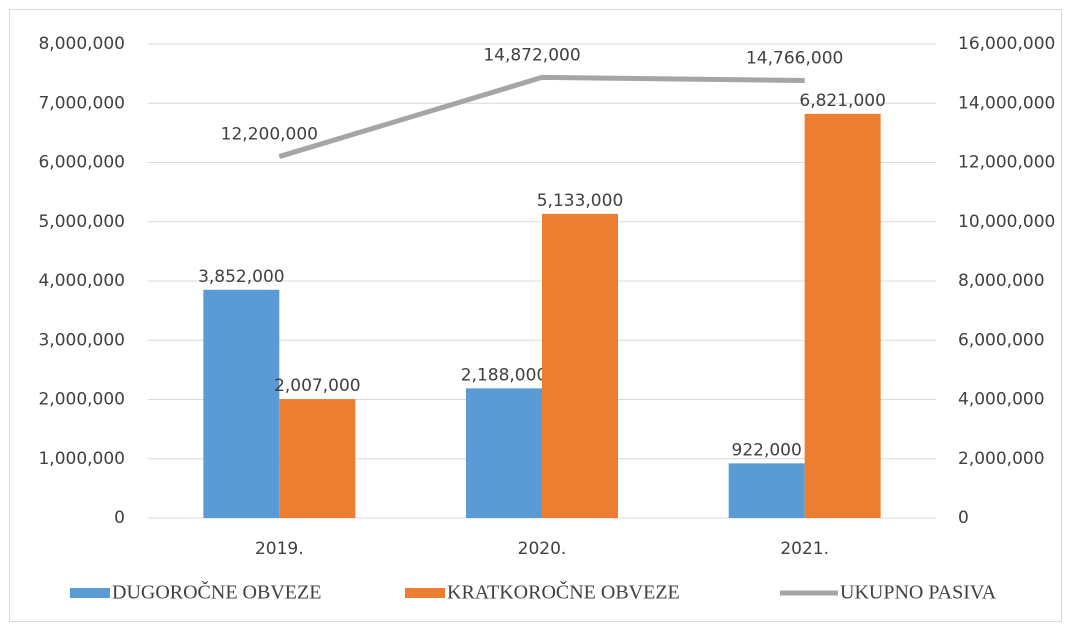  What do you see at coordinates (269, 135) in the screenshot?
I see `data-label: 12,200,000` at bounding box center [269, 135].